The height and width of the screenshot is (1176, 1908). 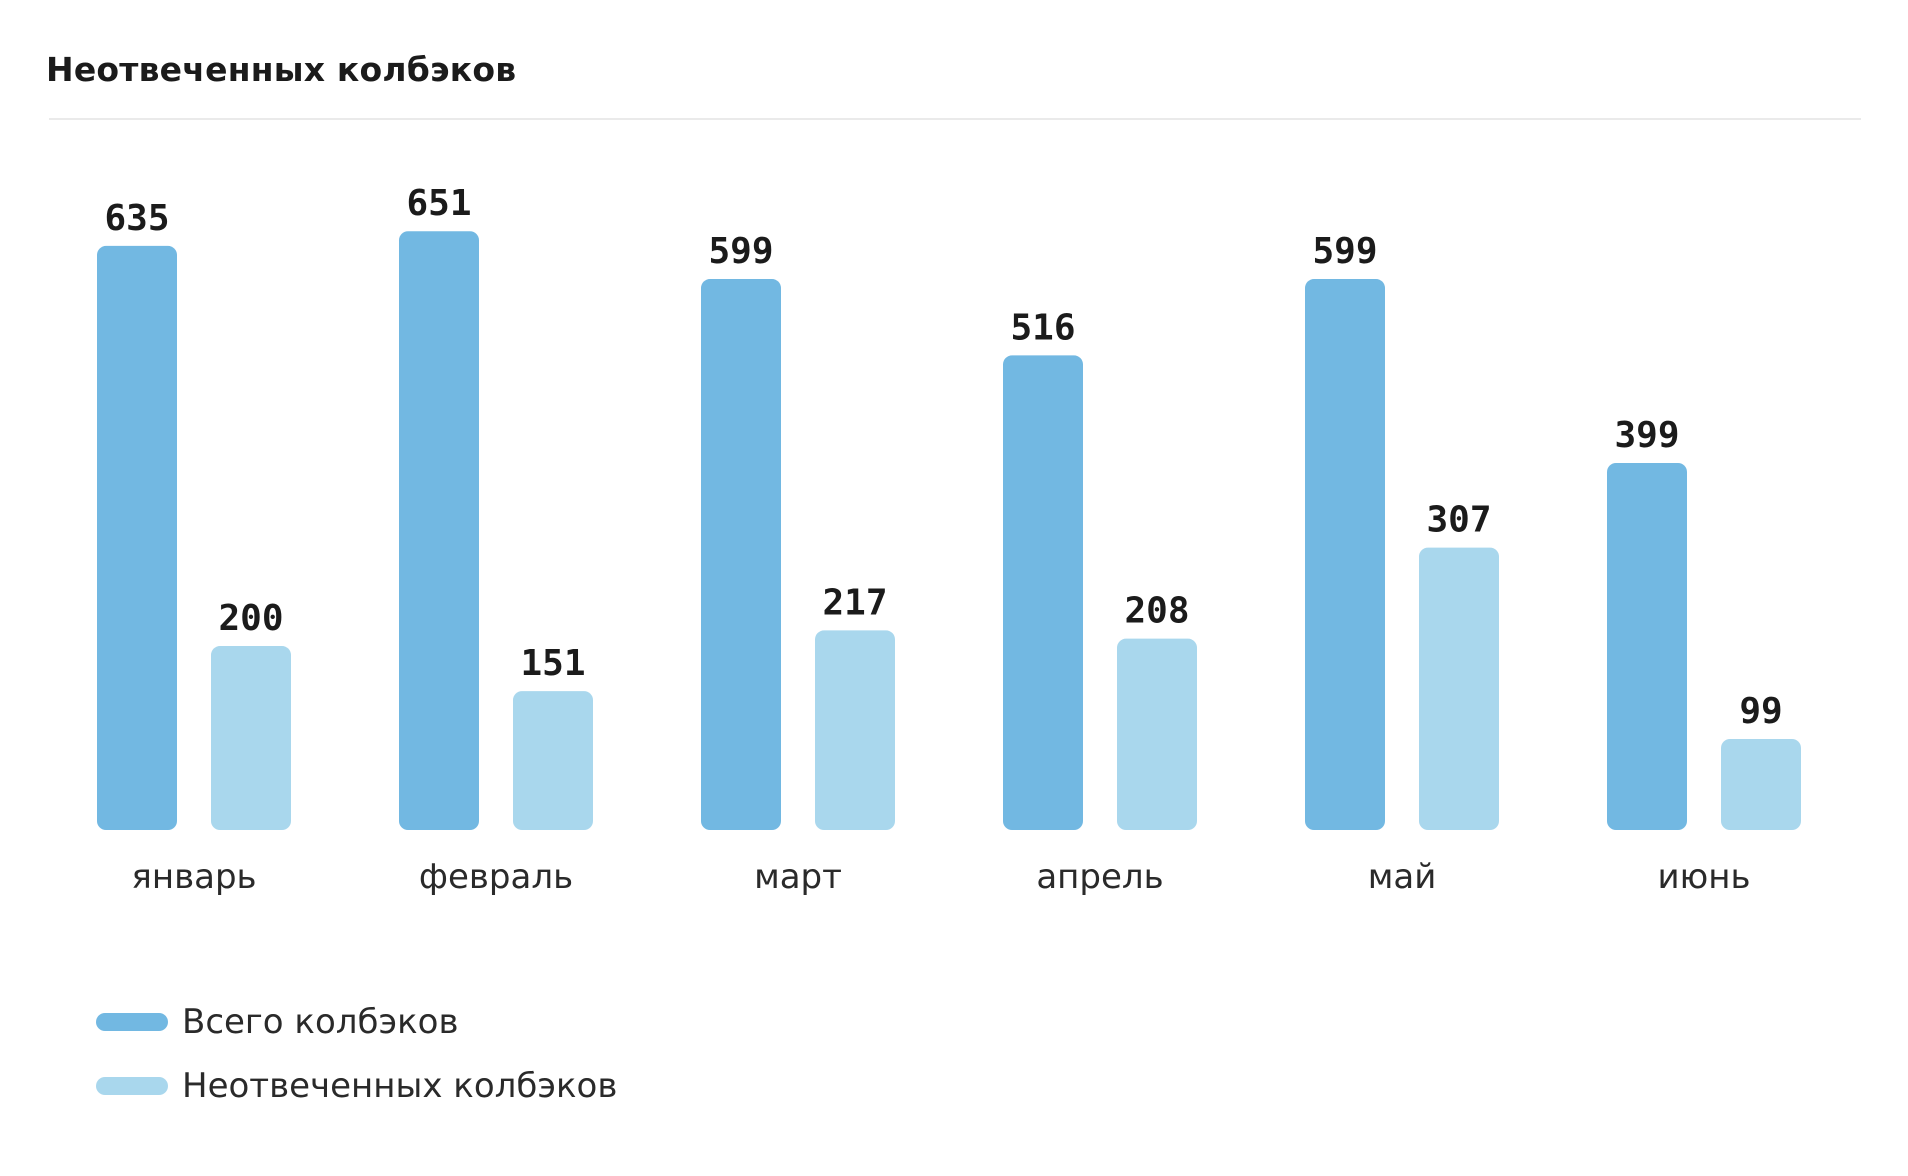 I want to click on category-label-3: март, so click(x=798, y=877).